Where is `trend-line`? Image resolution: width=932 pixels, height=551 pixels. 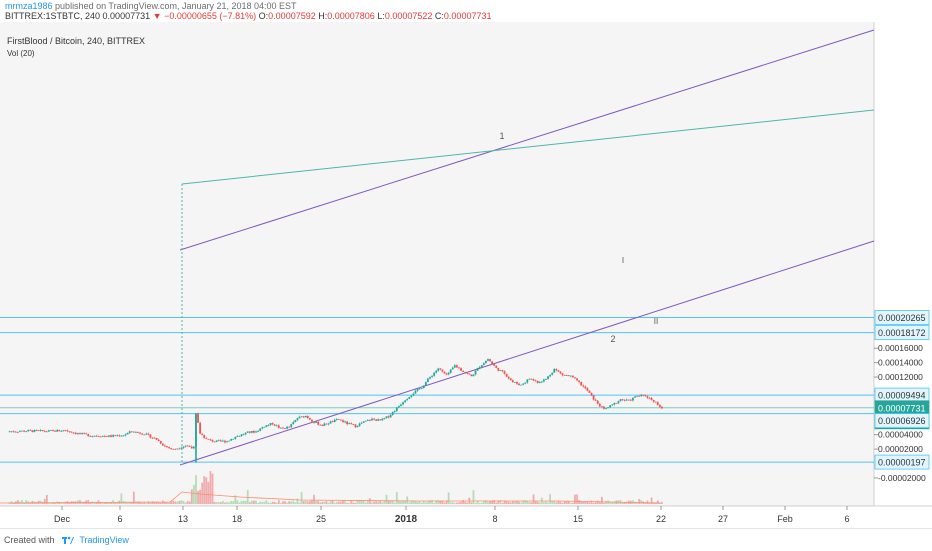
trend-line is located at coordinates (528, 147).